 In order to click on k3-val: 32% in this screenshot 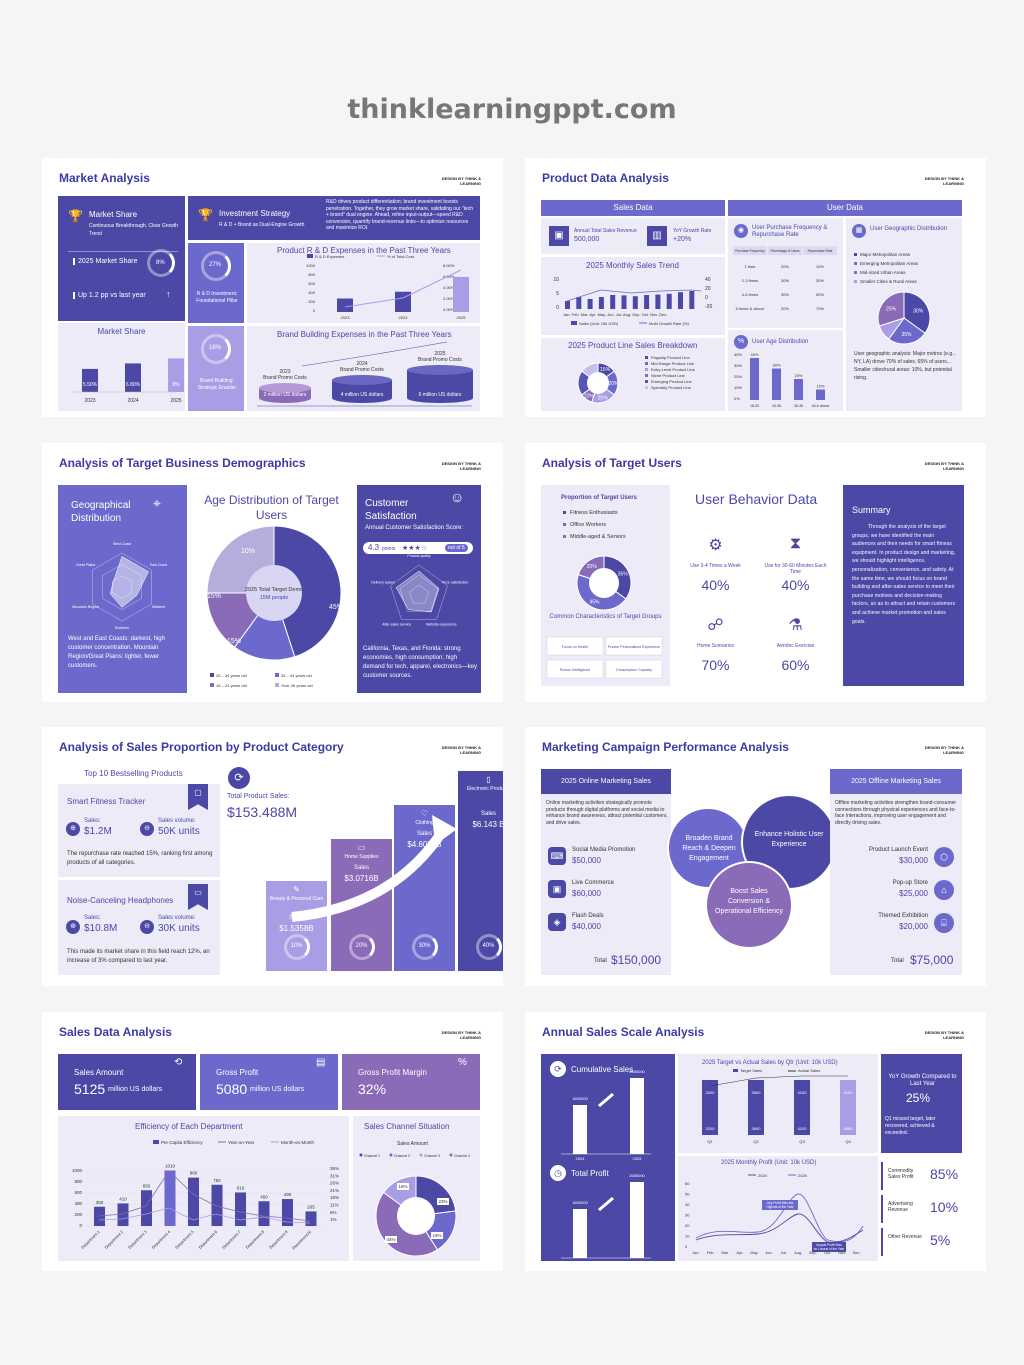, I will do `click(372, 1089)`.